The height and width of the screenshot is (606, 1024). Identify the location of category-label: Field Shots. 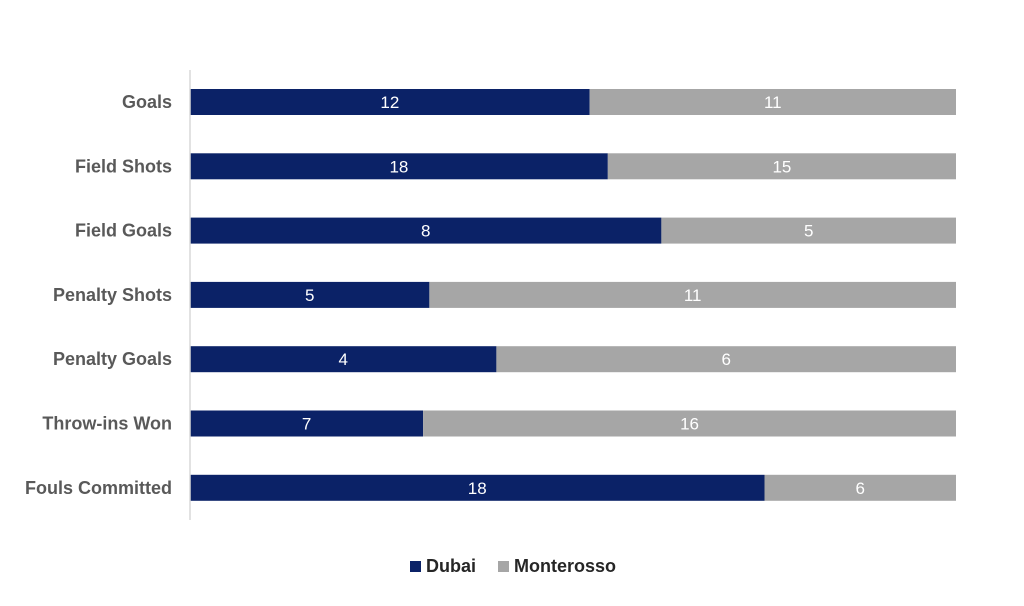
(123, 166).